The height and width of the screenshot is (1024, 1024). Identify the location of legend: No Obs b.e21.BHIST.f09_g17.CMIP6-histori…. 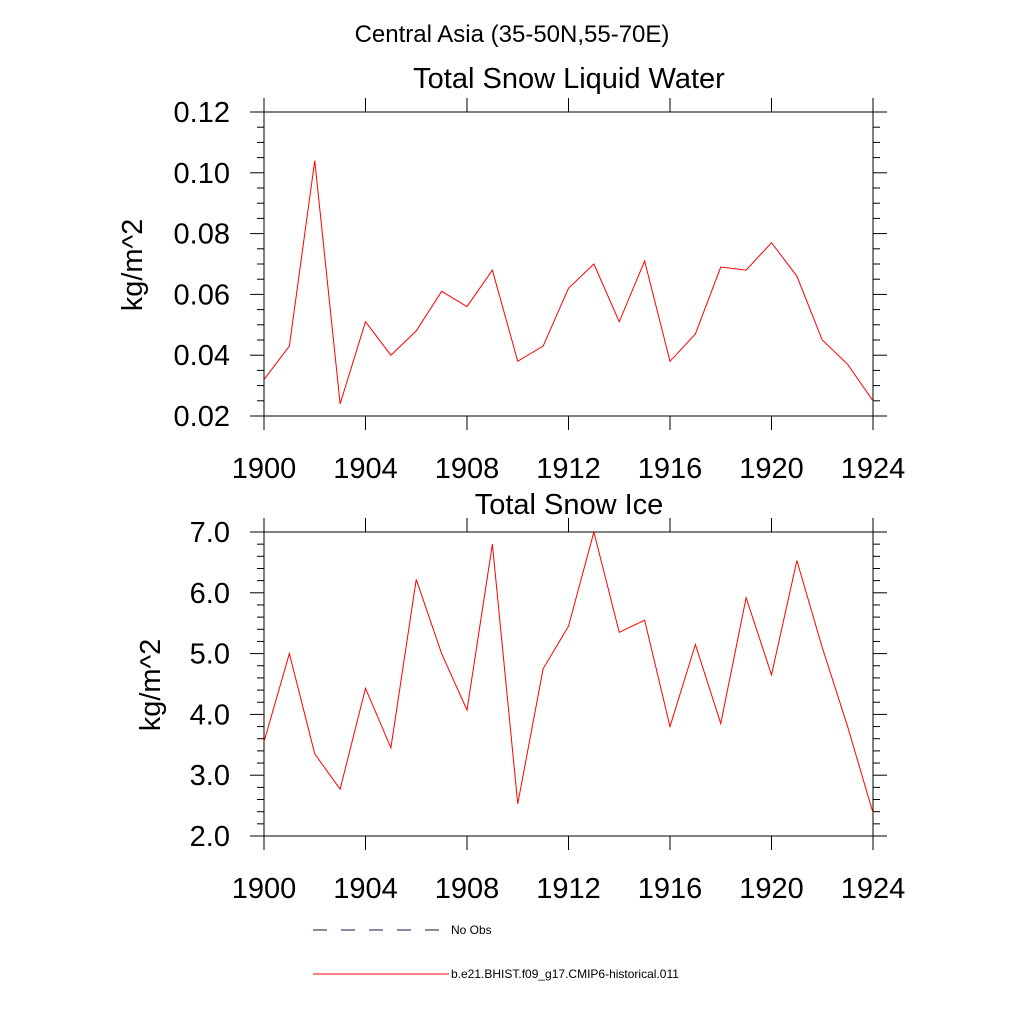
(496, 952).